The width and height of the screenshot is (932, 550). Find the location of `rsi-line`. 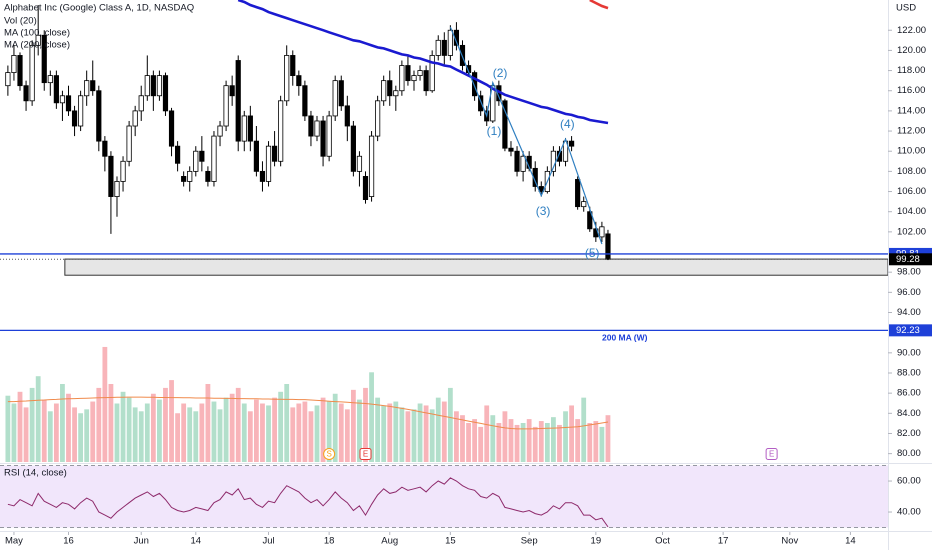

rsi-line is located at coordinates (308, 502).